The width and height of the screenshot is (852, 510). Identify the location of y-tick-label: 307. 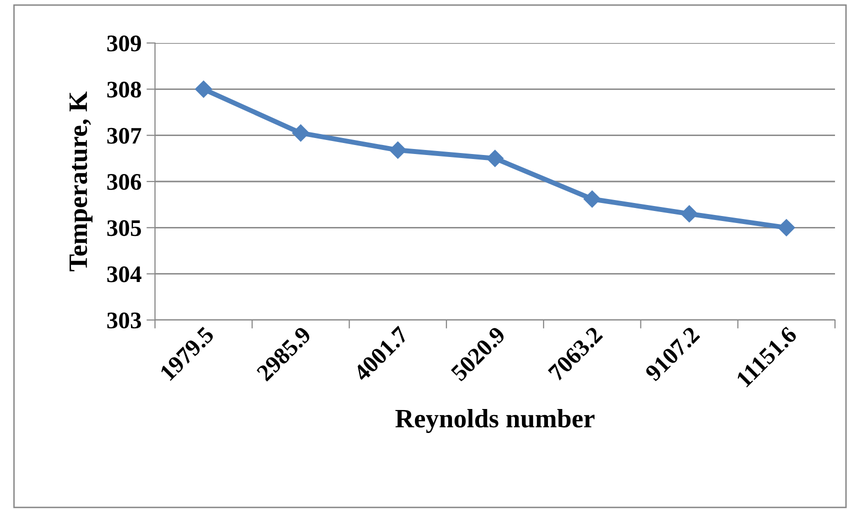
(124, 136).